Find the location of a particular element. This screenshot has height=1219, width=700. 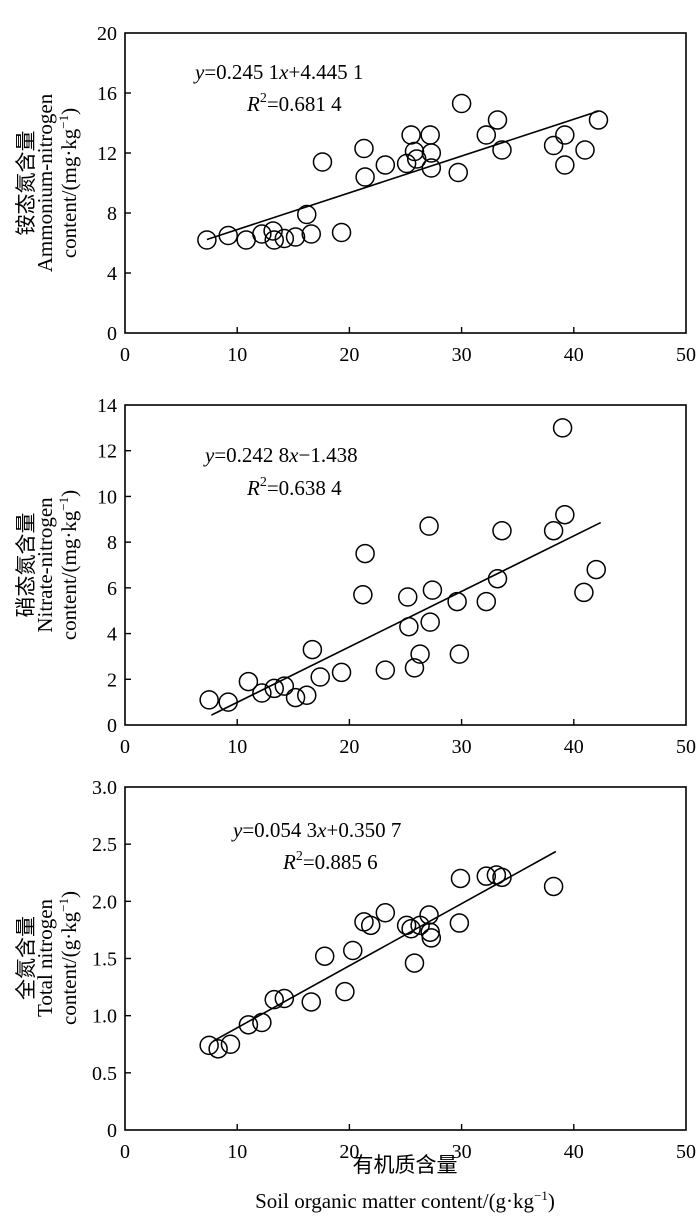

x-axis-label-en: Soil organic matter content/(g·kg−1) is located at coordinates (405, 1200).